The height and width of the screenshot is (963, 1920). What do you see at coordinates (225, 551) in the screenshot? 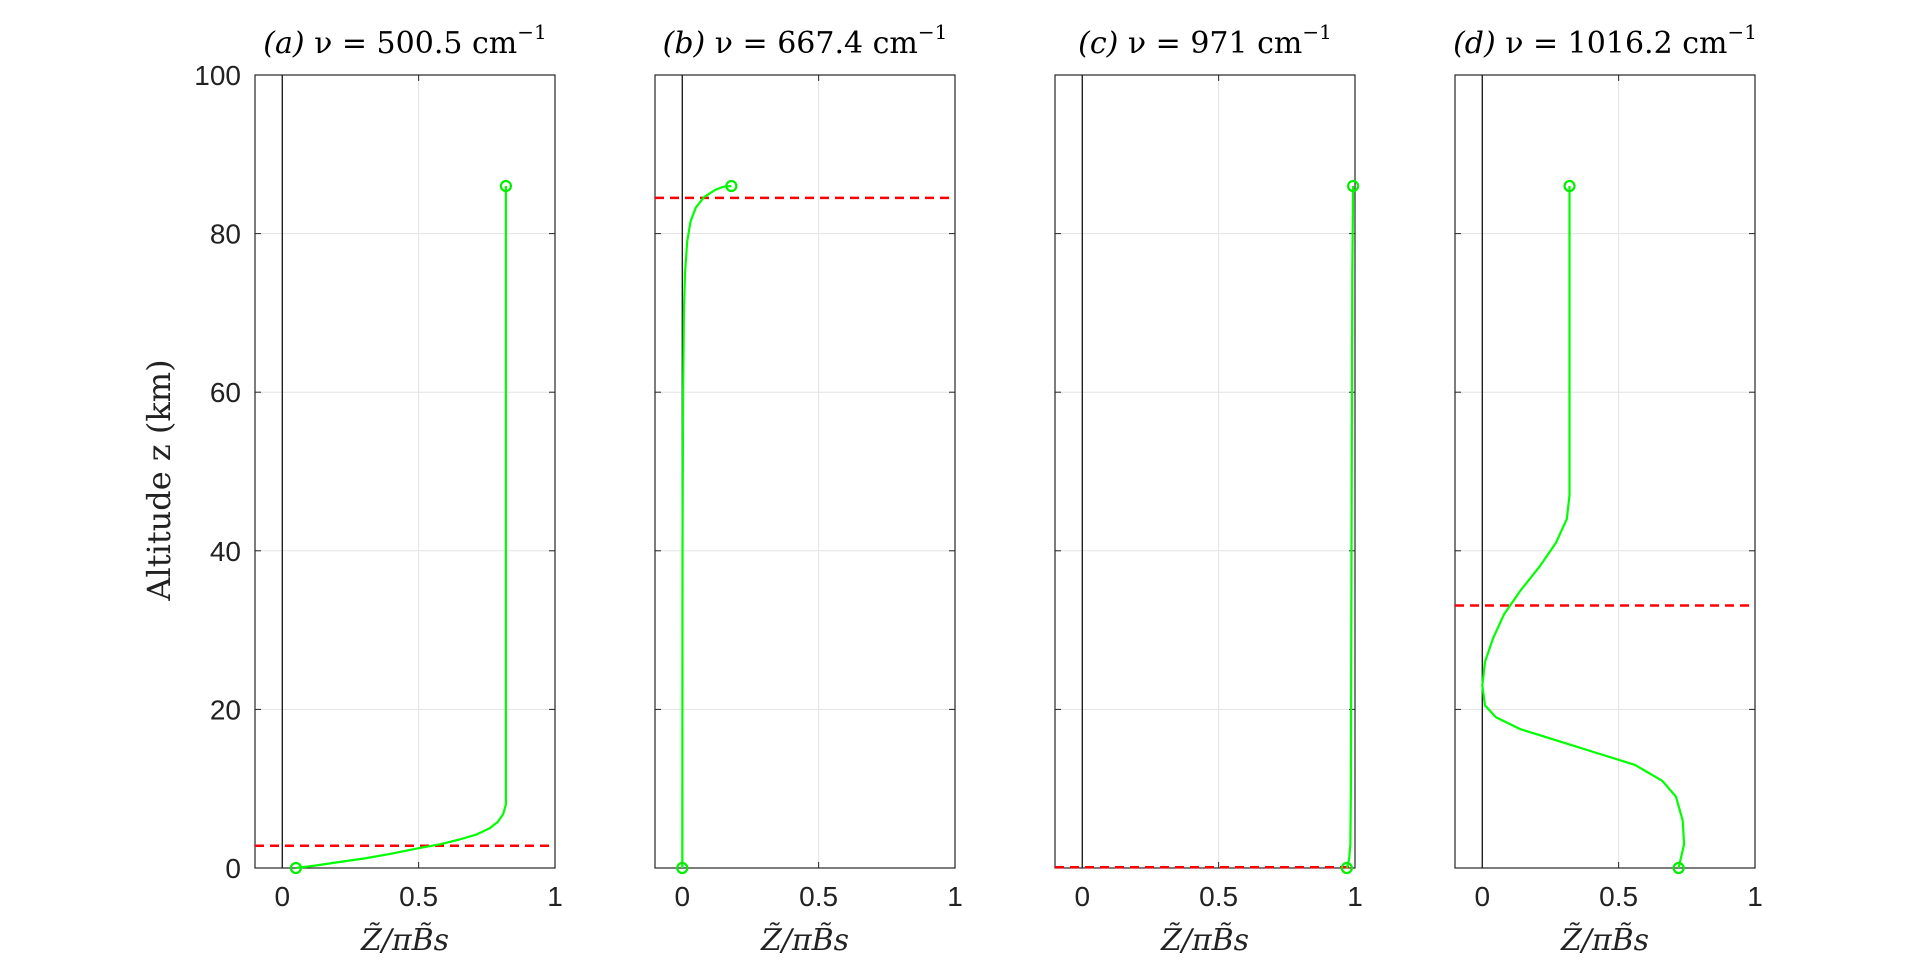
I see `y-tick-label: 40` at bounding box center [225, 551].